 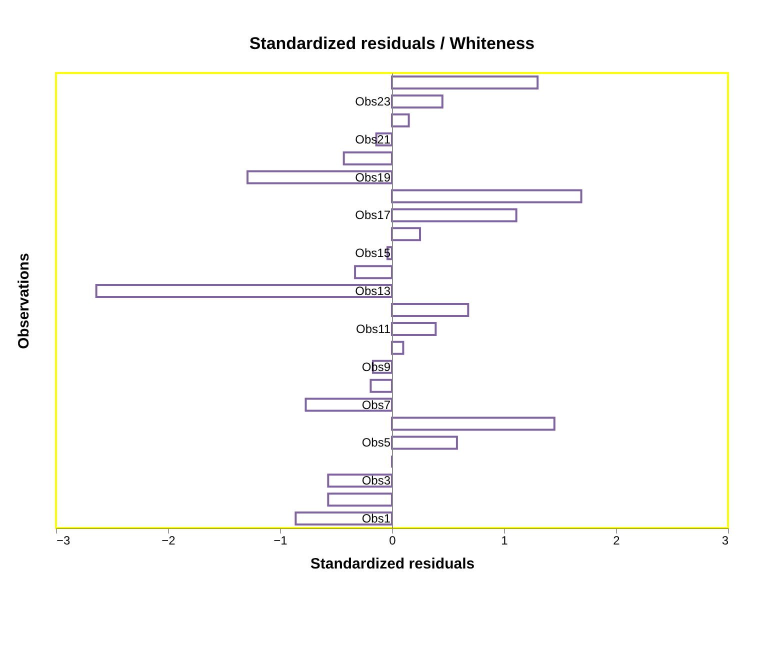 I want to click on y-tick-label: Obs3, so click(x=376, y=481).